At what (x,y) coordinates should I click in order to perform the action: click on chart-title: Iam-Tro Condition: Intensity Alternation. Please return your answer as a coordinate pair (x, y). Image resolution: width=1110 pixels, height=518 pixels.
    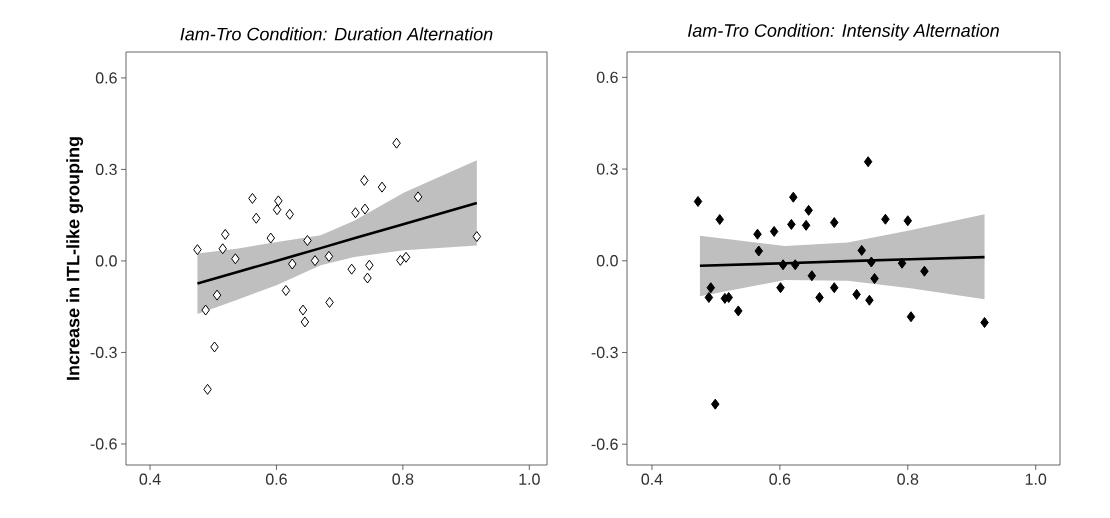
    Looking at the image, I should click on (843, 32).